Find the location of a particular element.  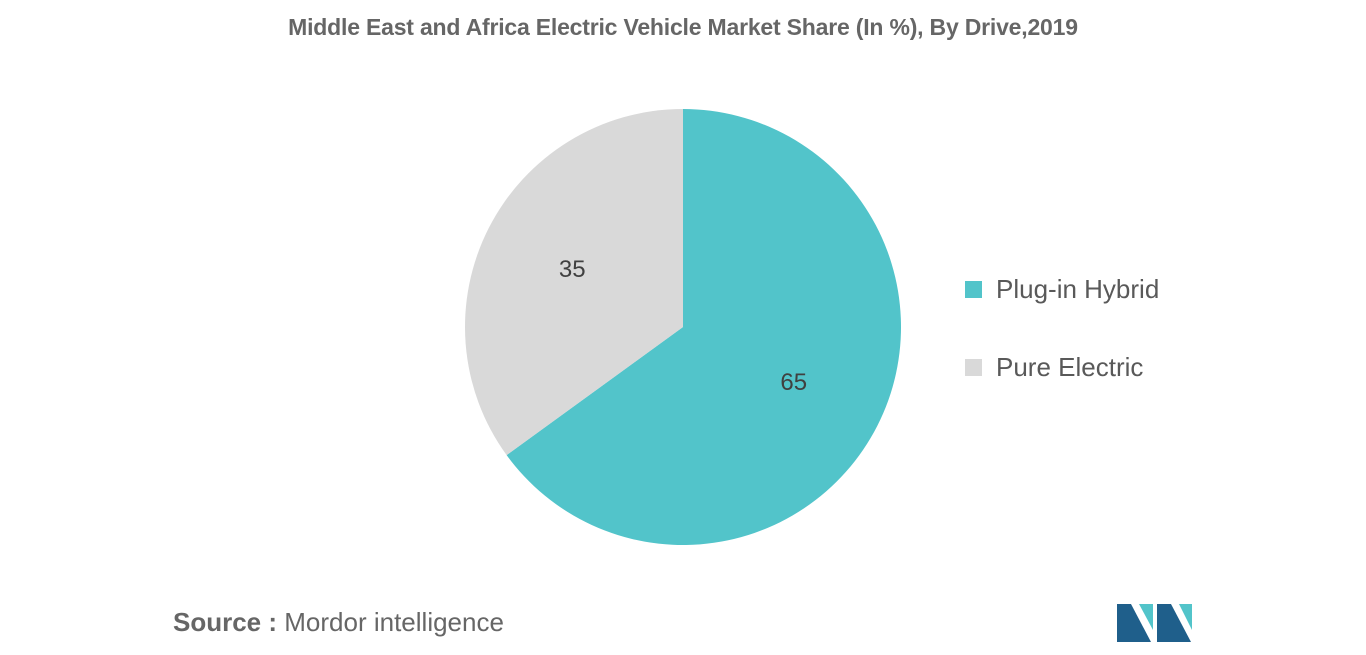

legend-item-pure-electric: Pure Electric is located at coordinates (1062, 367).